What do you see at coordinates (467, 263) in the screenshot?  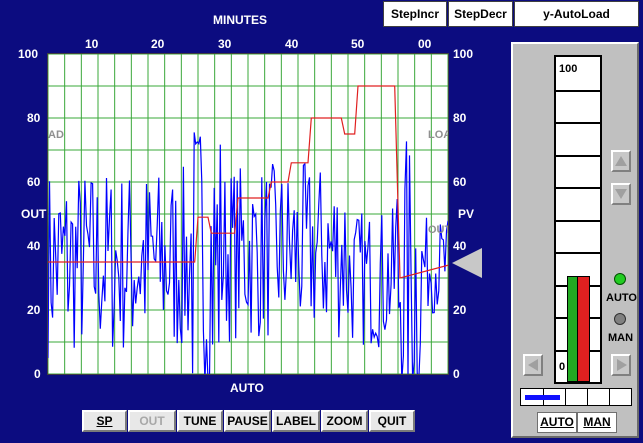 I see `setpoint-pointer` at bounding box center [467, 263].